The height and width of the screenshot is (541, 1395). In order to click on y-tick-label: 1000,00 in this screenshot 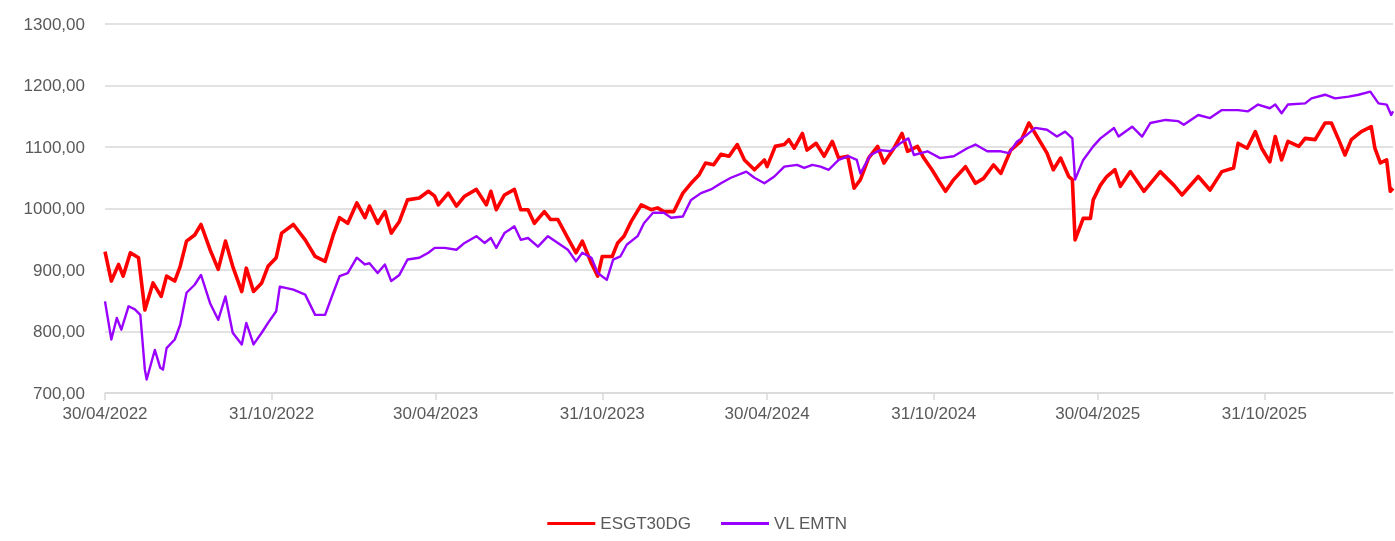, I will do `click(54, 208)`.